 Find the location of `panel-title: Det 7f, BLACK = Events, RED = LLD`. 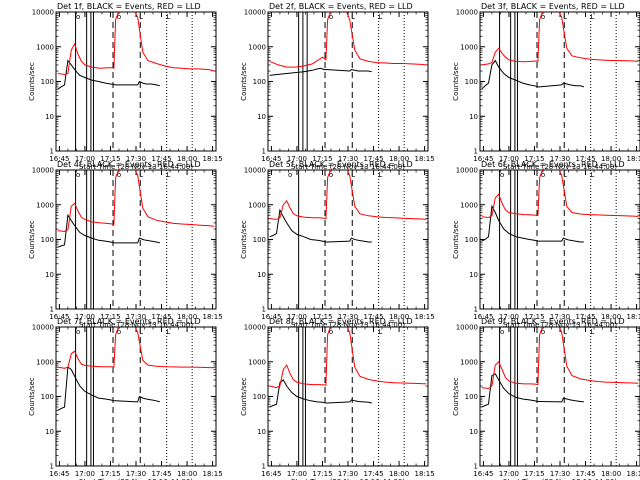

panel-title: Det 7f, BLACK = Events, RED = LLD is located at coordinates (129, 321).